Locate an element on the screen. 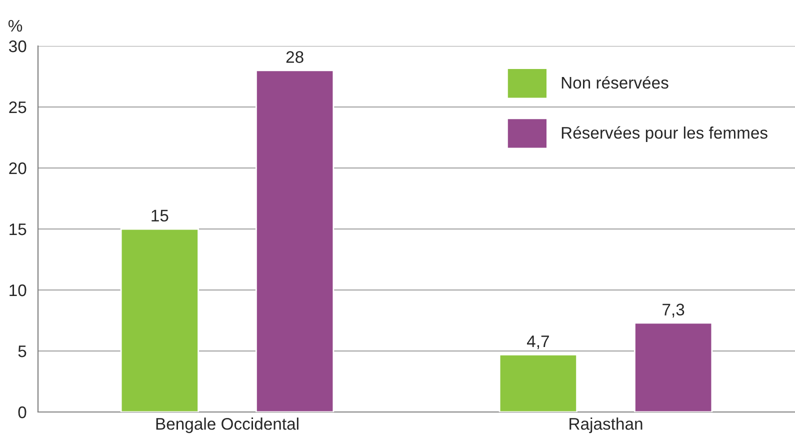 This screenshot has height=446, width=795. y-tick-label: 15 is located at coordinates (18, 230).